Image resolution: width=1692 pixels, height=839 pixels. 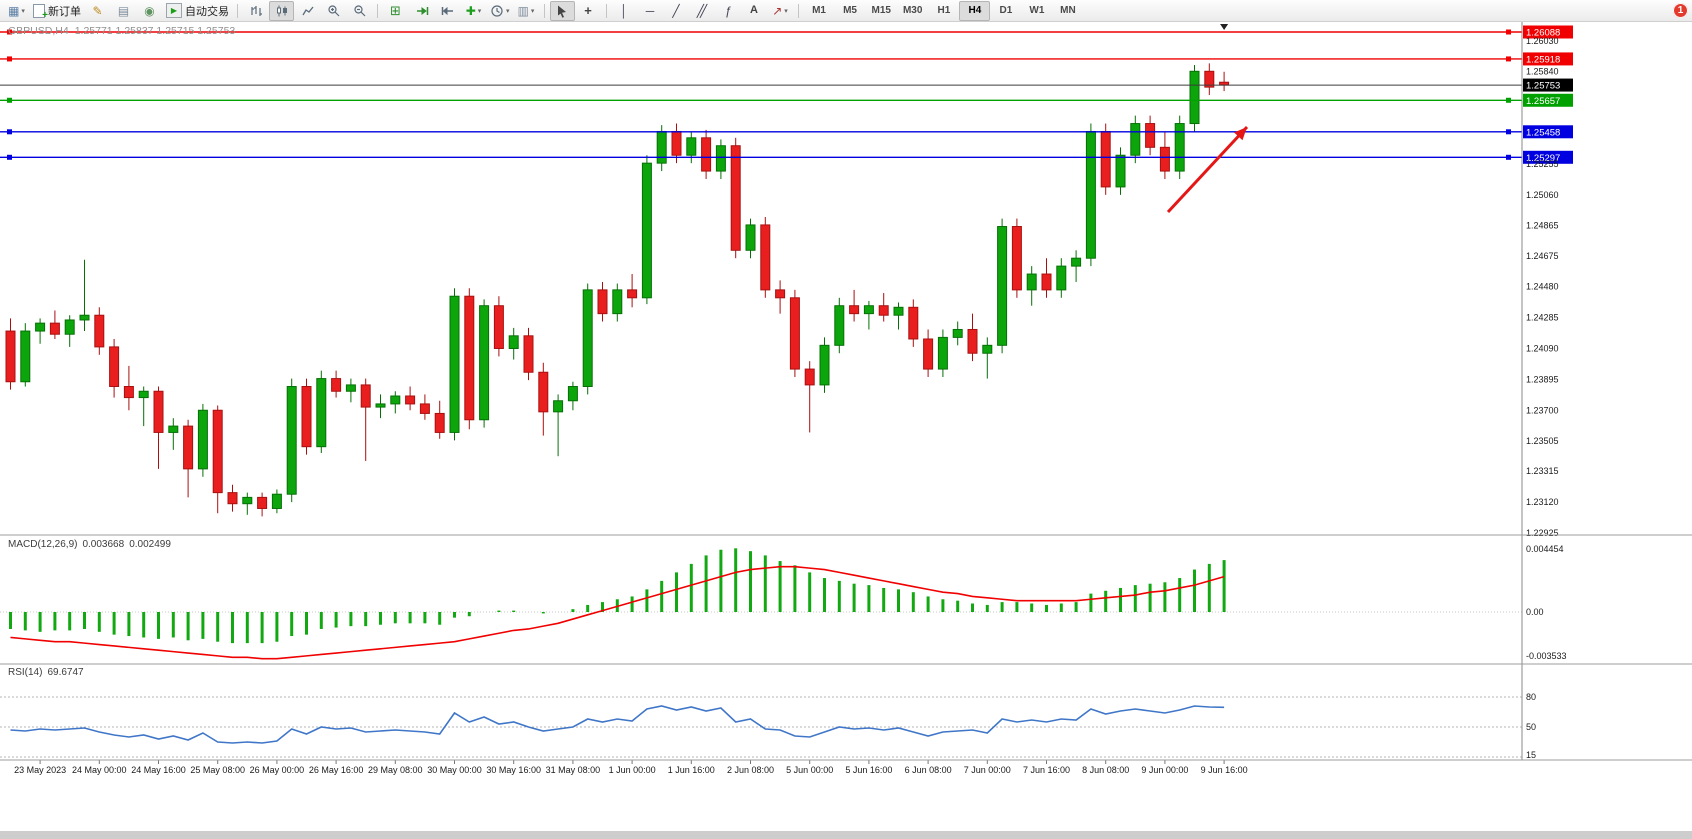 What do you see at coordinates (562, 10) in the screenshot?
I see `cursor-button` at bounding box center [562, 10].